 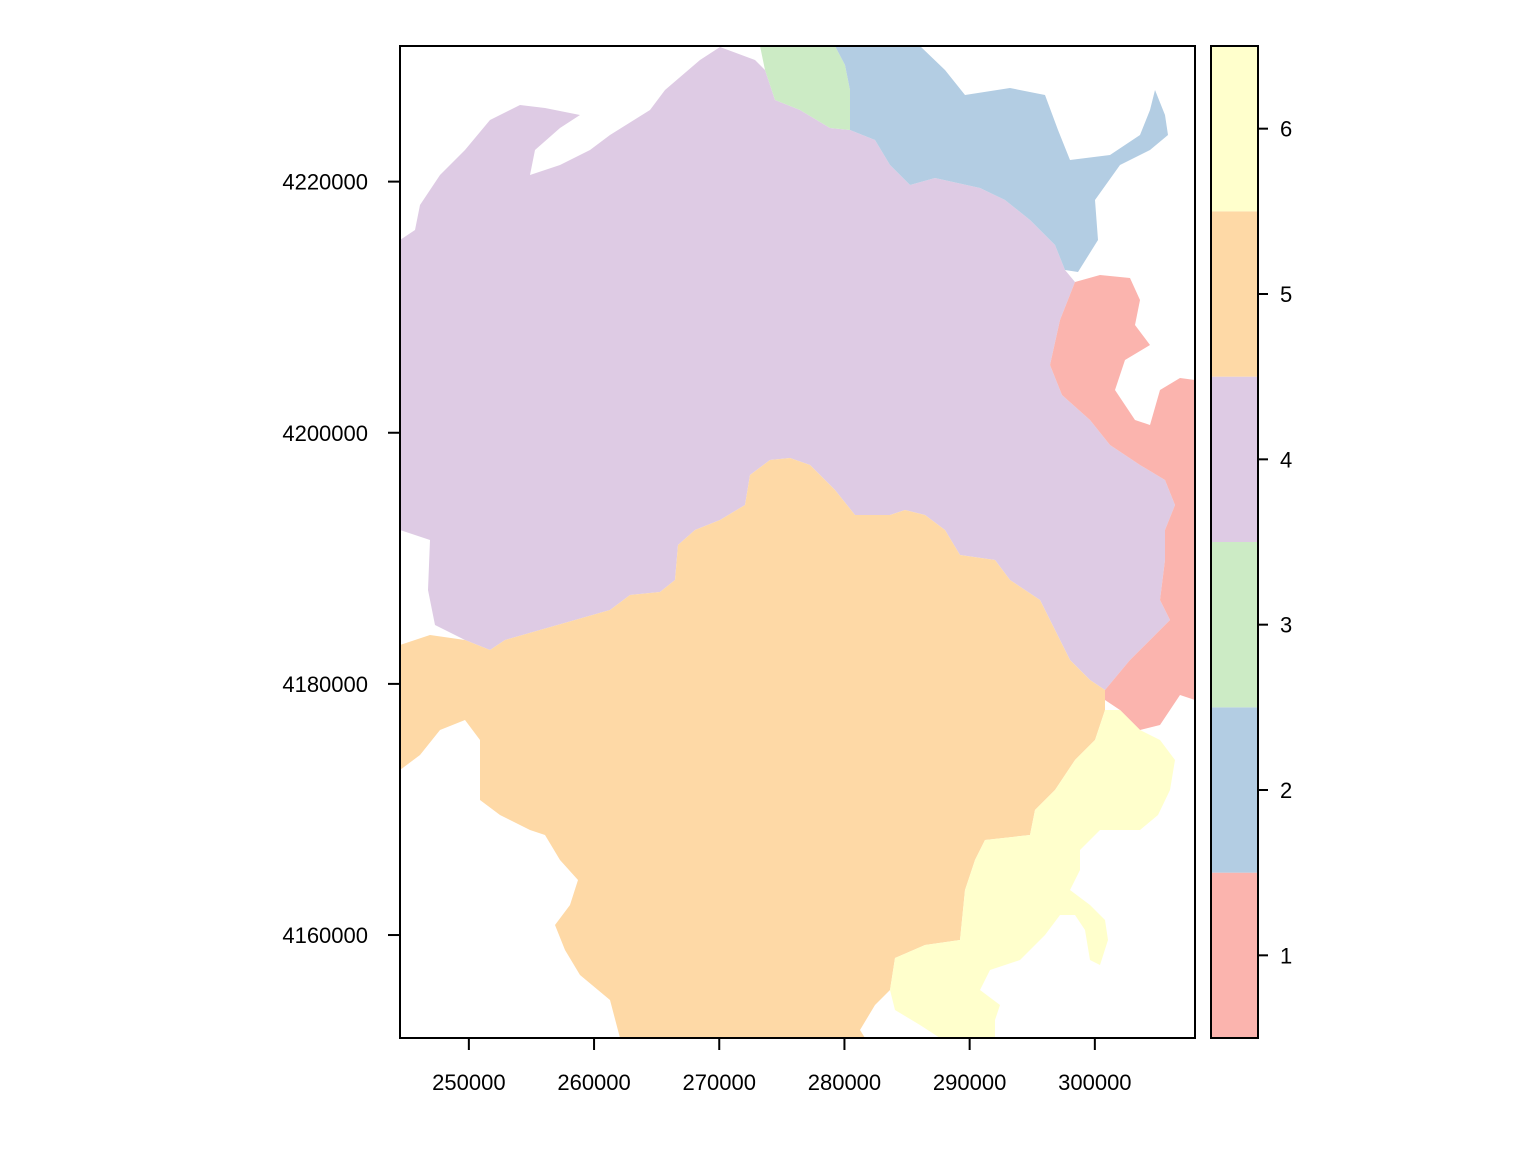 I want to click on x-tick-label: 300000, so click(x=1094, y=1082).